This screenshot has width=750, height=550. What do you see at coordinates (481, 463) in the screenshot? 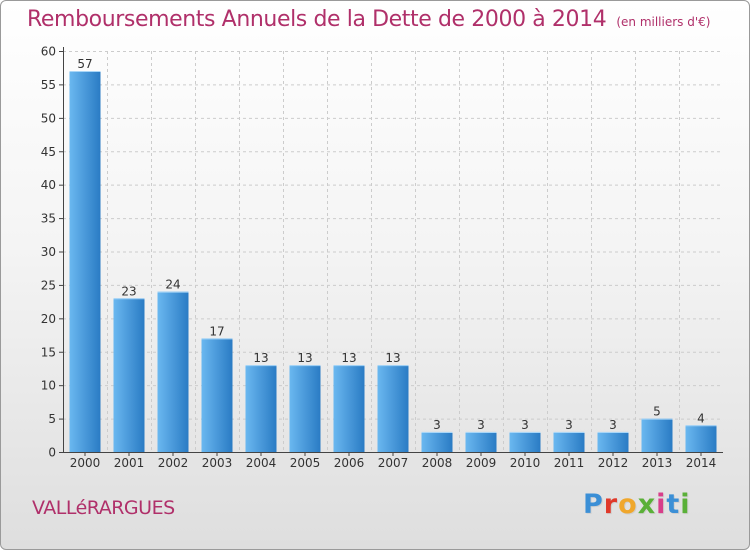
I see `x-tick-label: 2009` at bounding box center [481, 463].